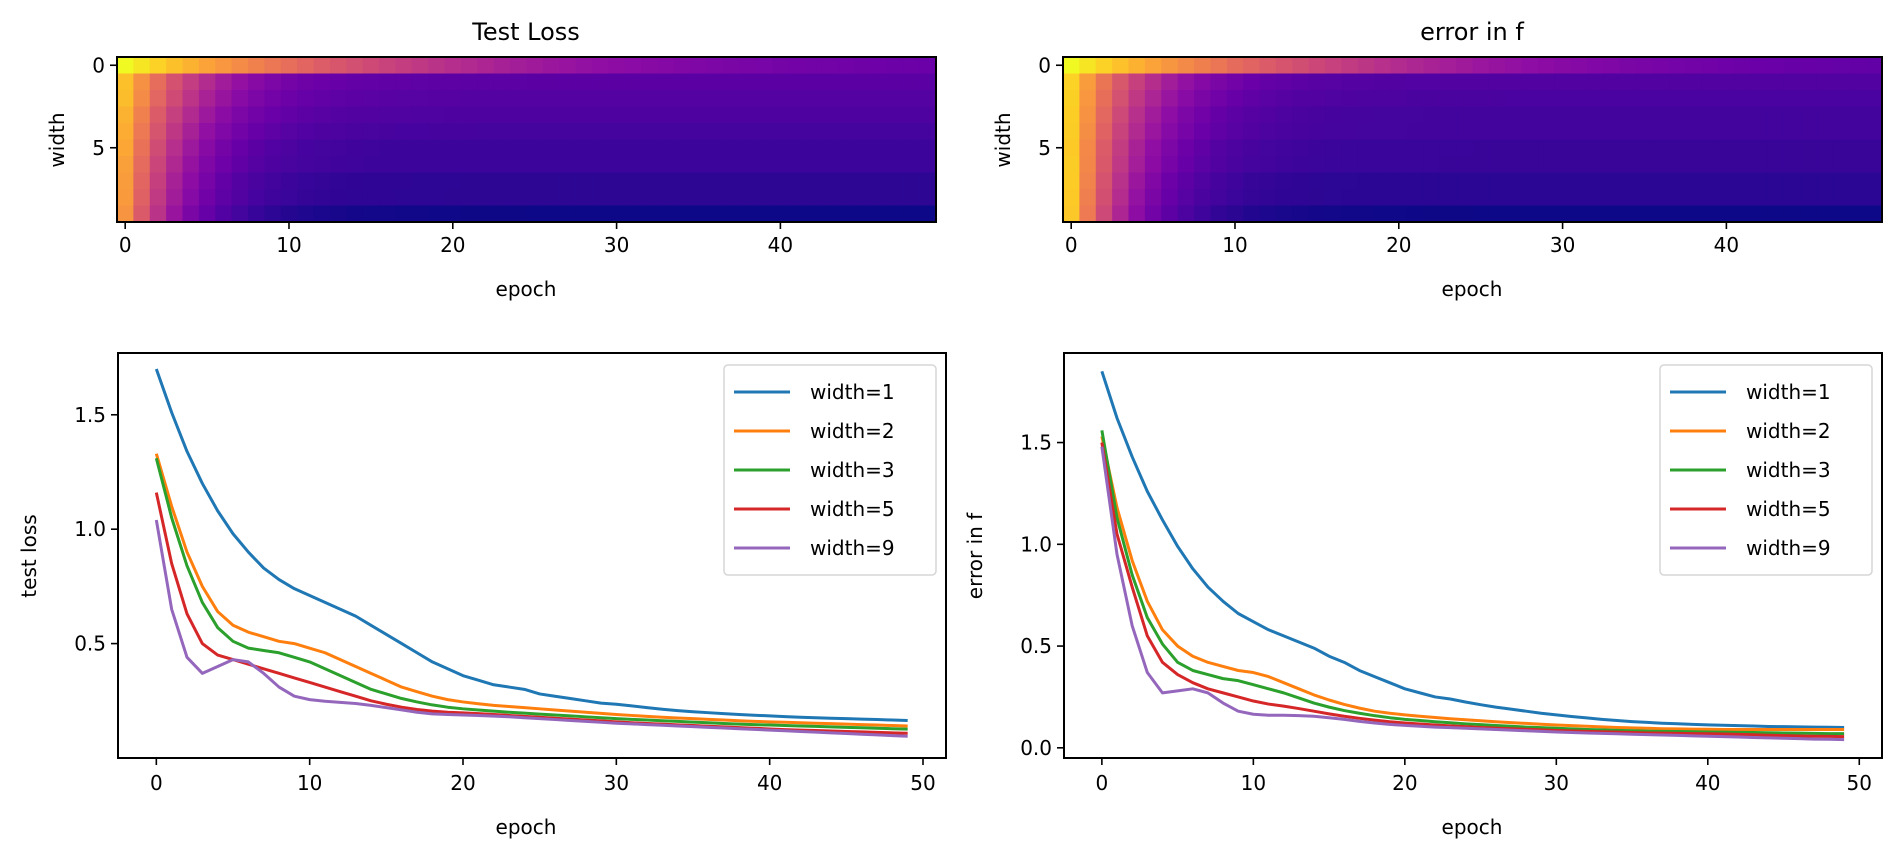 The width and height of the screenshot is (1900, 859). I want to click on x-tick-label: 30, so click(616, 783).